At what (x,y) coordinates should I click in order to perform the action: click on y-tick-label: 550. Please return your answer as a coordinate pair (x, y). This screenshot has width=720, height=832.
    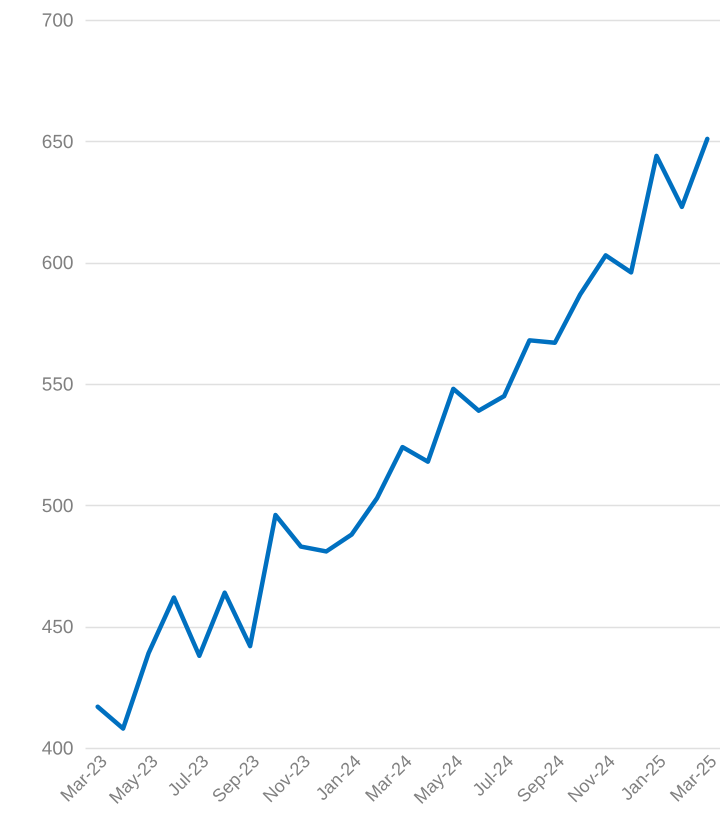
    Looking at the image, I should click on (58, 385).